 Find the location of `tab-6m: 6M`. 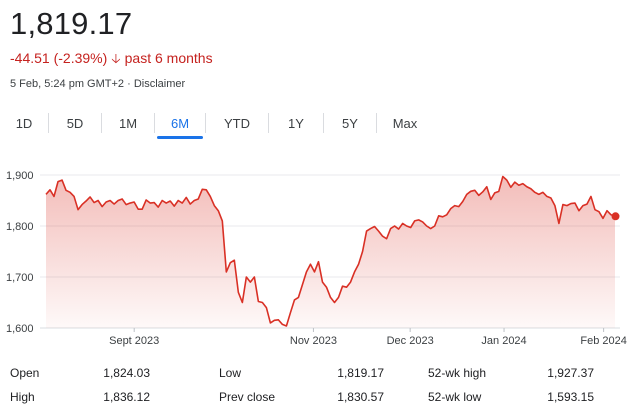

tab-6m: 6M is located at coordinates (180, 124).